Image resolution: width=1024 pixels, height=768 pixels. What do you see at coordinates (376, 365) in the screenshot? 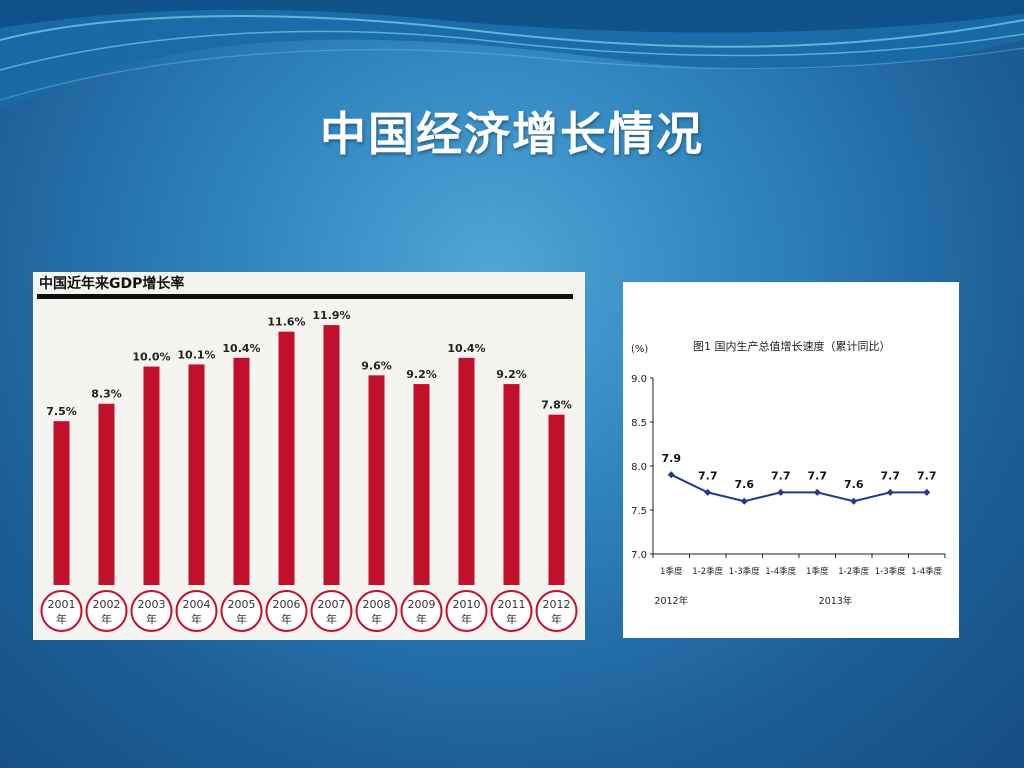
I see `gdp-bar-value-label: 9.6%` at bounding box center [376, 365].